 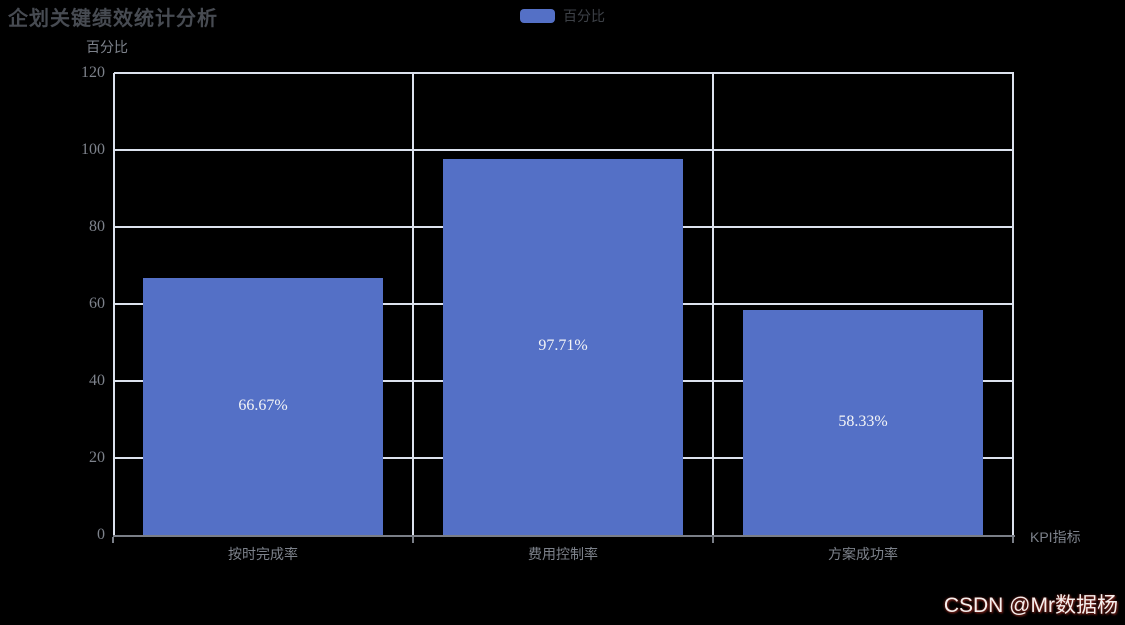 I want to click on legend-label: 百分比, so click(x=584, y=16).